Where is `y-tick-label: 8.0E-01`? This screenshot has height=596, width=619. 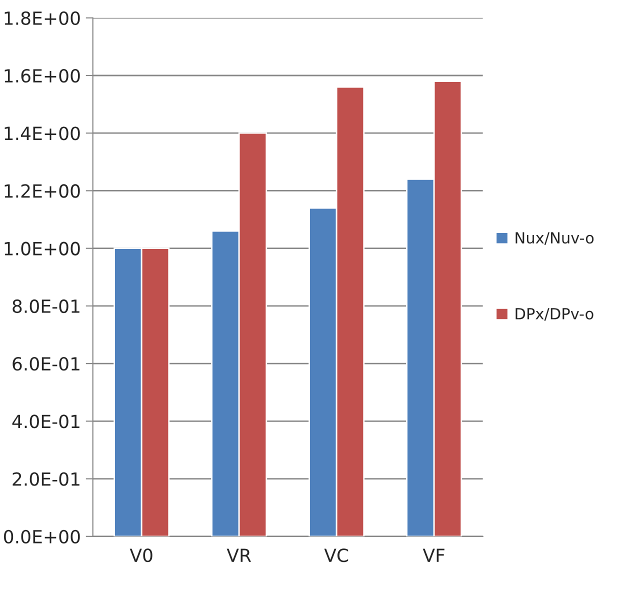
y-tick-label: 8.0E-01 is located at coordinates (46, 306).